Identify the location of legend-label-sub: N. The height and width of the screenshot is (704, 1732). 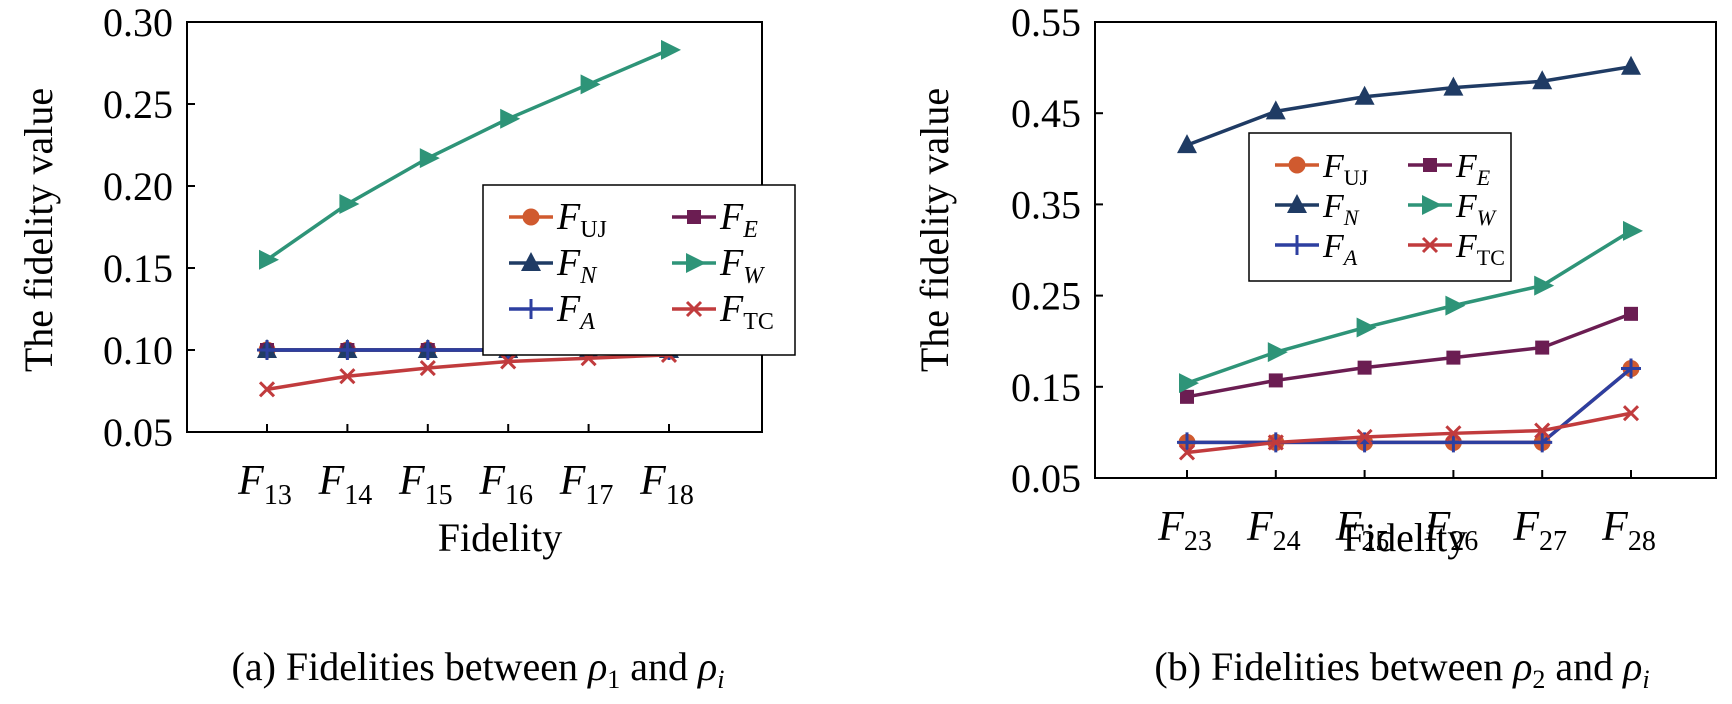
(1351, 217).